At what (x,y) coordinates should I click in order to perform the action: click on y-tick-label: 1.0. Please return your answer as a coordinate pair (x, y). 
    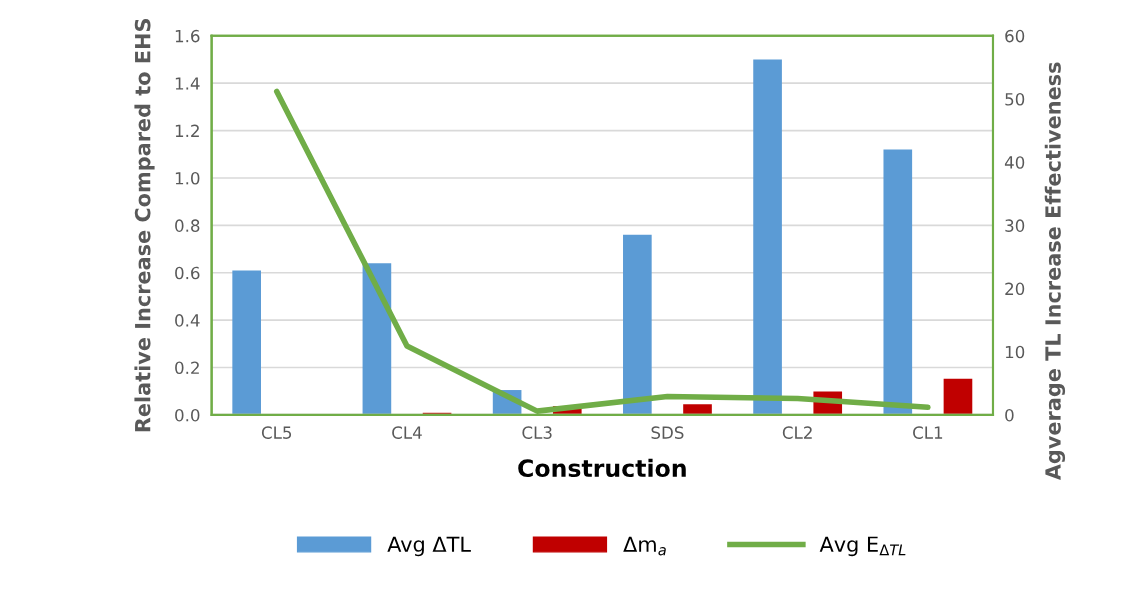
    Looking at the image, I should click on (187, 178).